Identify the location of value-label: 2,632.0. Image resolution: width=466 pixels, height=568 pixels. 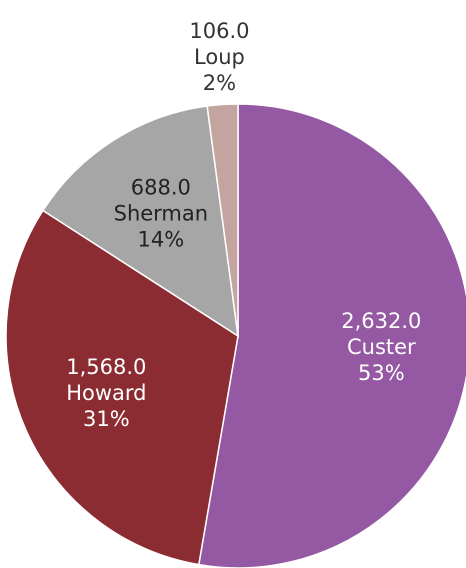
(381, 321).